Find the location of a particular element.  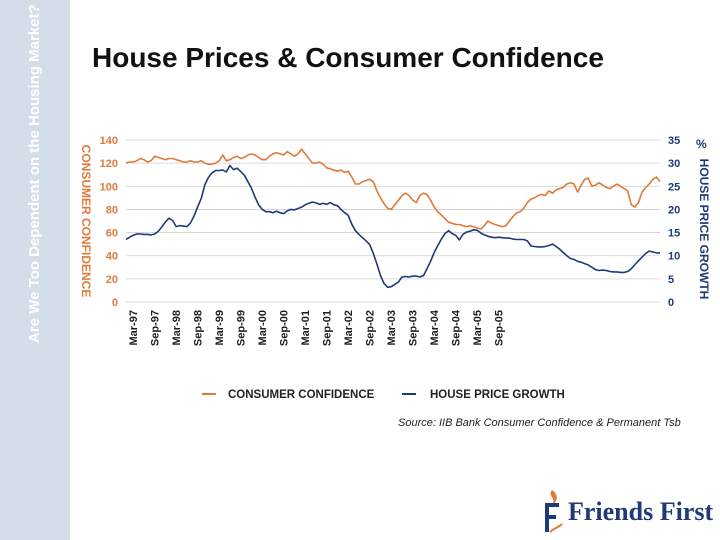

x-tick-label: Mar-04 is located at coordinates (435, 327).